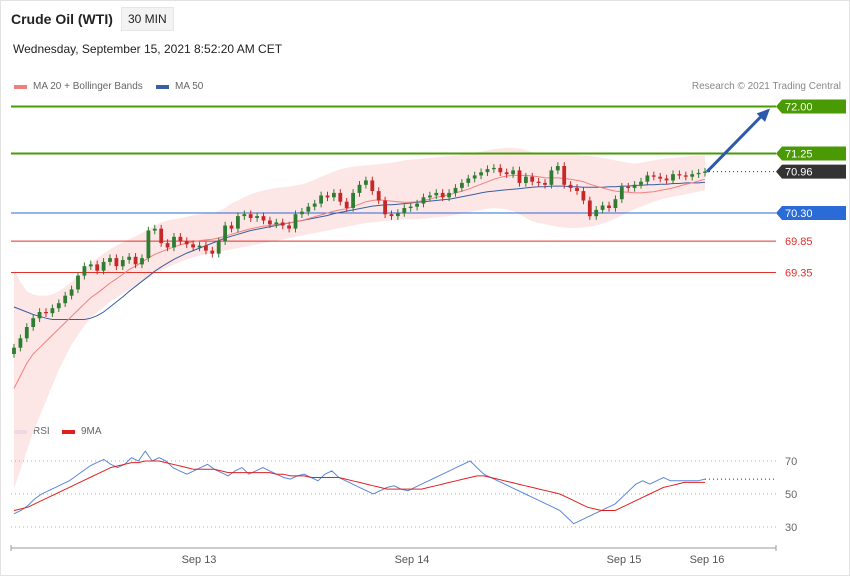 The width and height of the screenshot is (850, 576). What do you see at coordinates (791, 462) in the screenshot?
I see `rsi-tick-label: 70` at bounding box center [791, 462].